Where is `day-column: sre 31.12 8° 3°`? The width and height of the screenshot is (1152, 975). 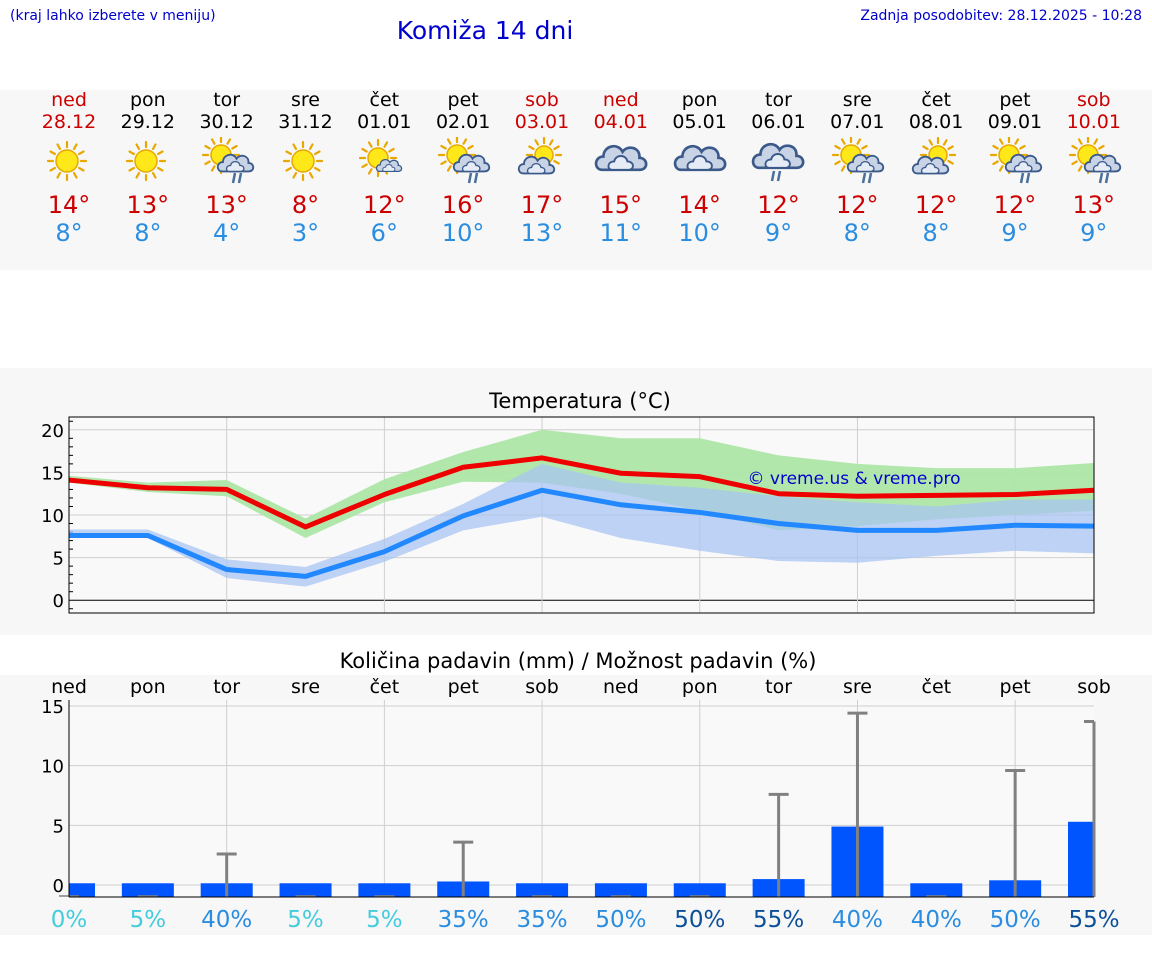 day-column: sre 31.12 8° 3° is located at coordinates (305, 168).